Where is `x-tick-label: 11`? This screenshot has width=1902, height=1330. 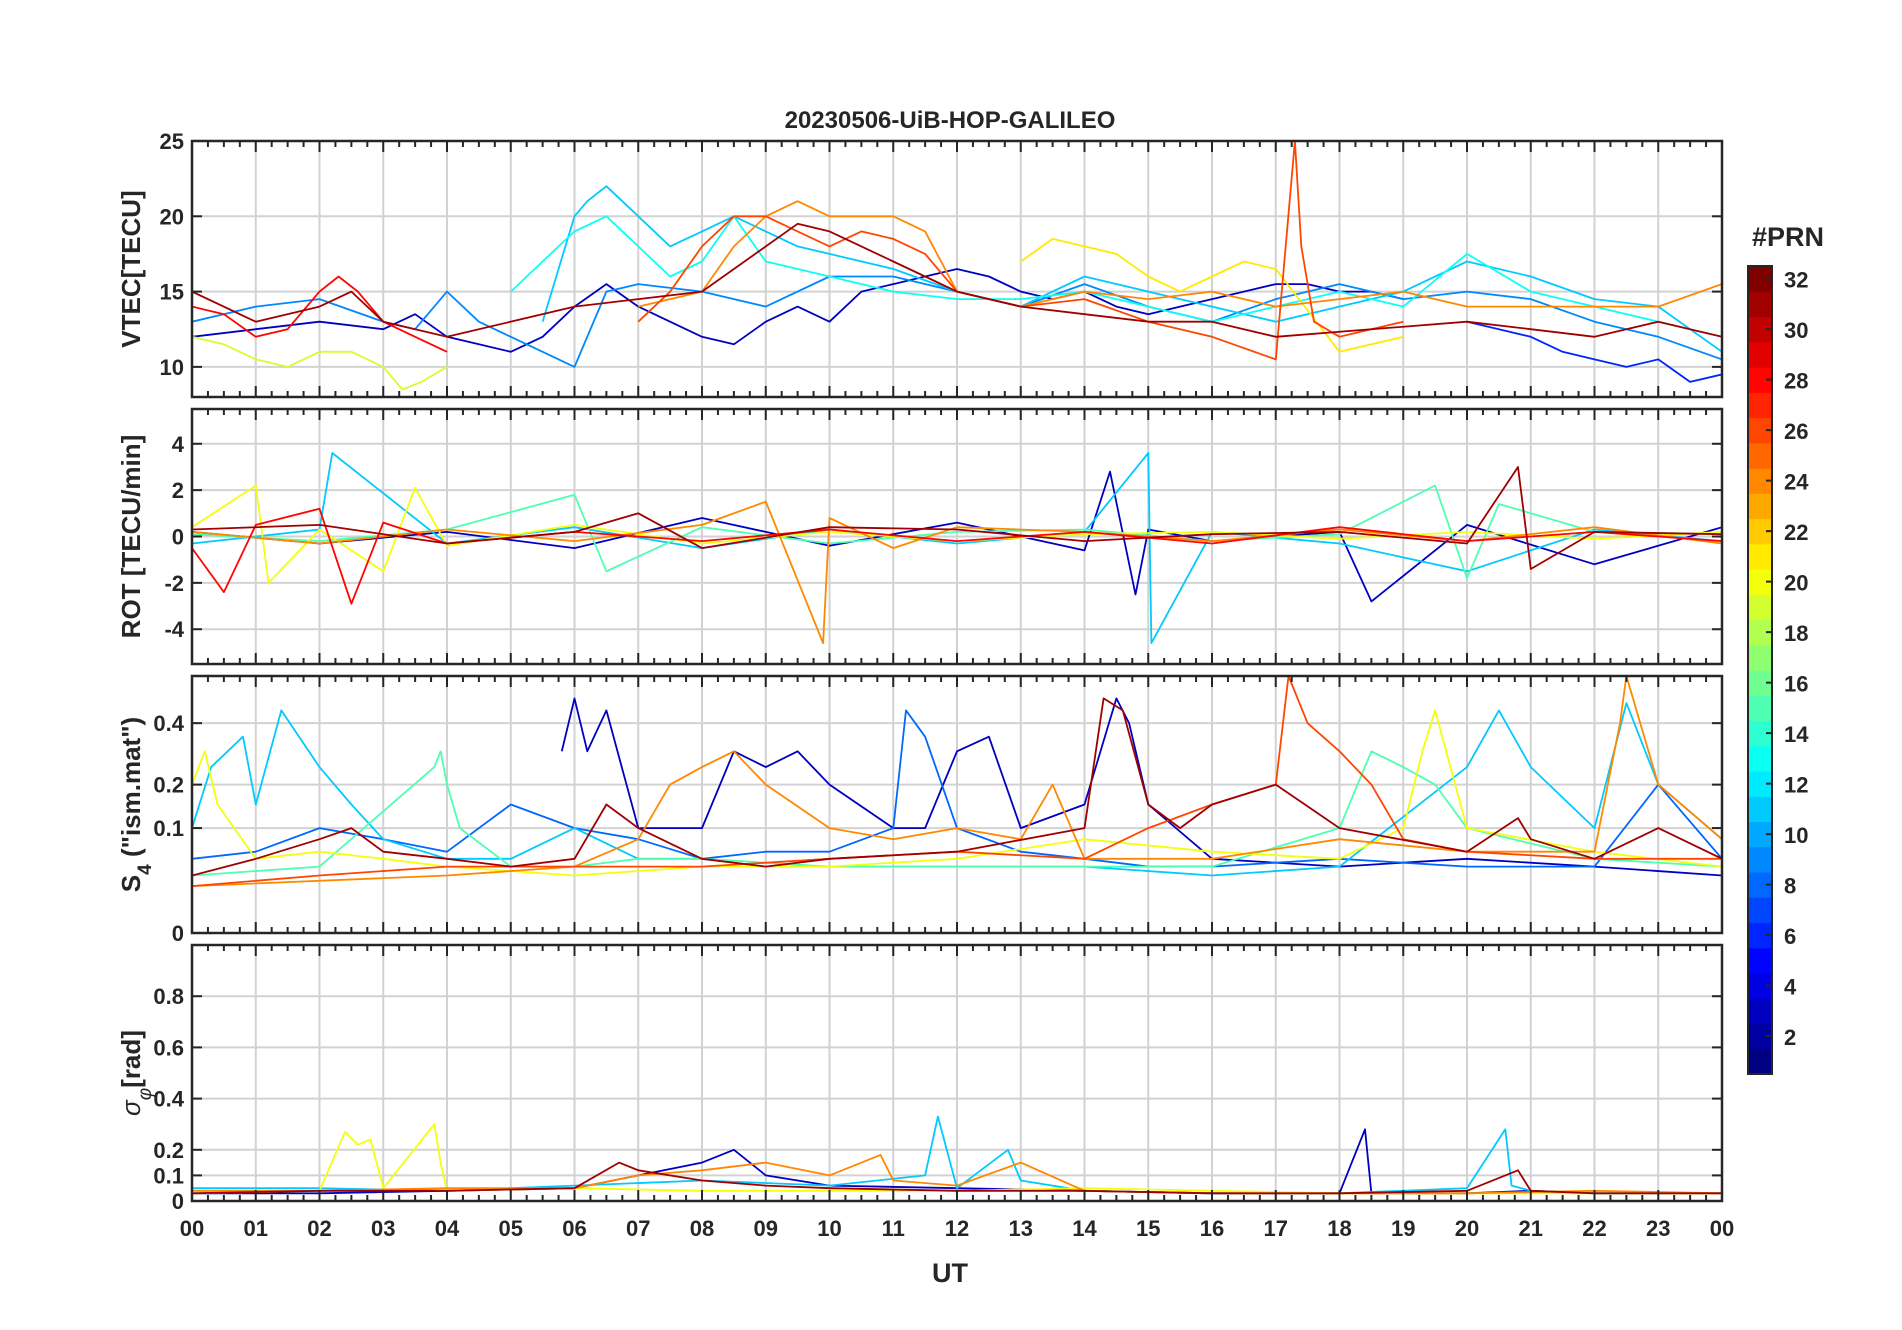 x-tick-label: 11 is located at coordinates (893, 1228).